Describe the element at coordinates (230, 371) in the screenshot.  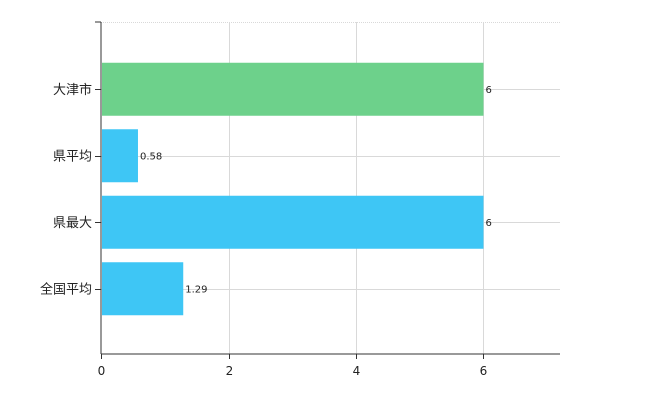
I see `x-tick-label: 2` at that location.